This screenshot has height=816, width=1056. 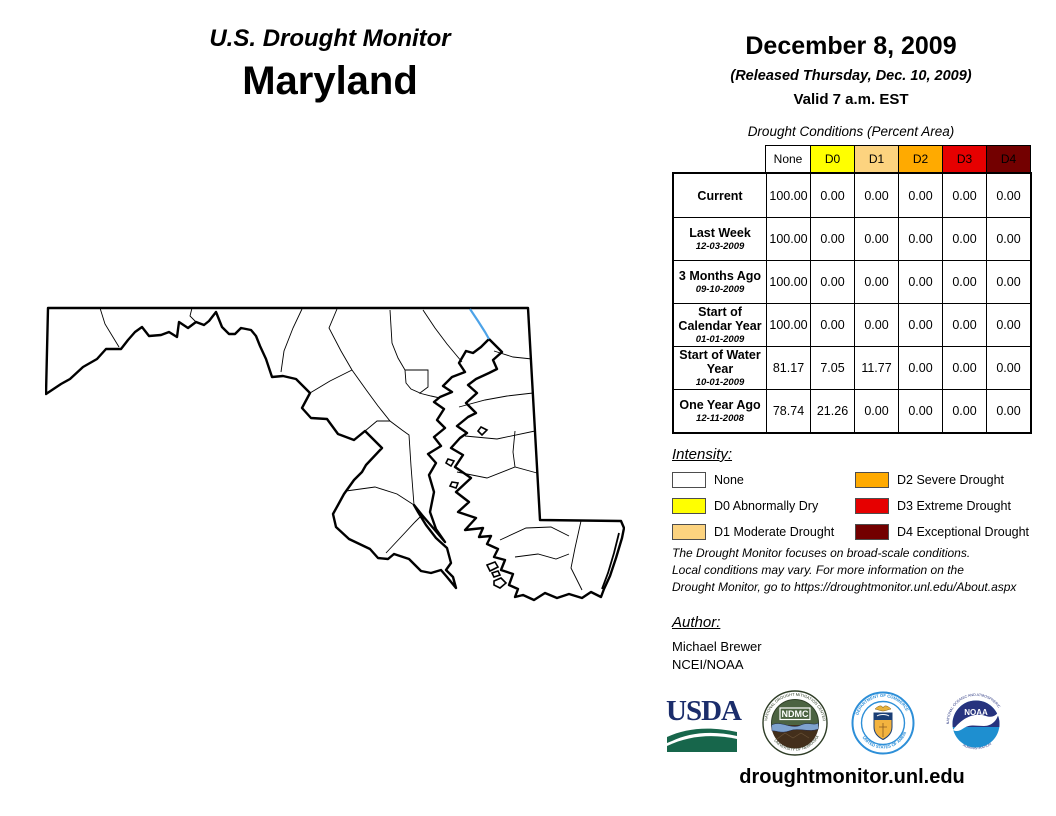 What do you see at coordinates (876, 159) in the screenshot?
I see `column-header-d1: D1` at bounding box center [876, 159].